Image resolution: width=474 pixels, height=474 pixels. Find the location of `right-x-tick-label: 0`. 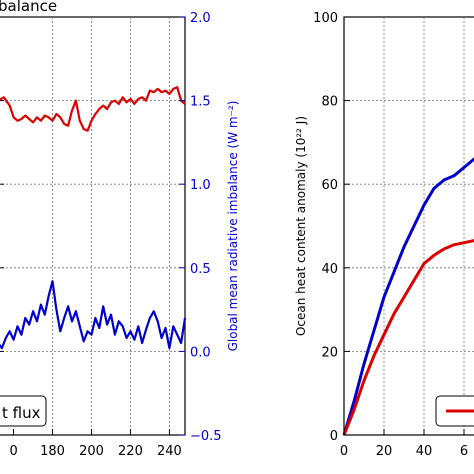

right-x-tick-label: 0 is located at coordinates (344, 451).